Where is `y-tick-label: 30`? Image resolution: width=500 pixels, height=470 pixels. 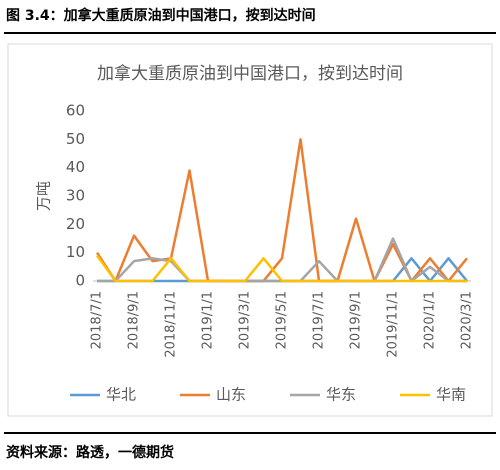
y-tick-label: 30 is located at coordinates (75, 196).